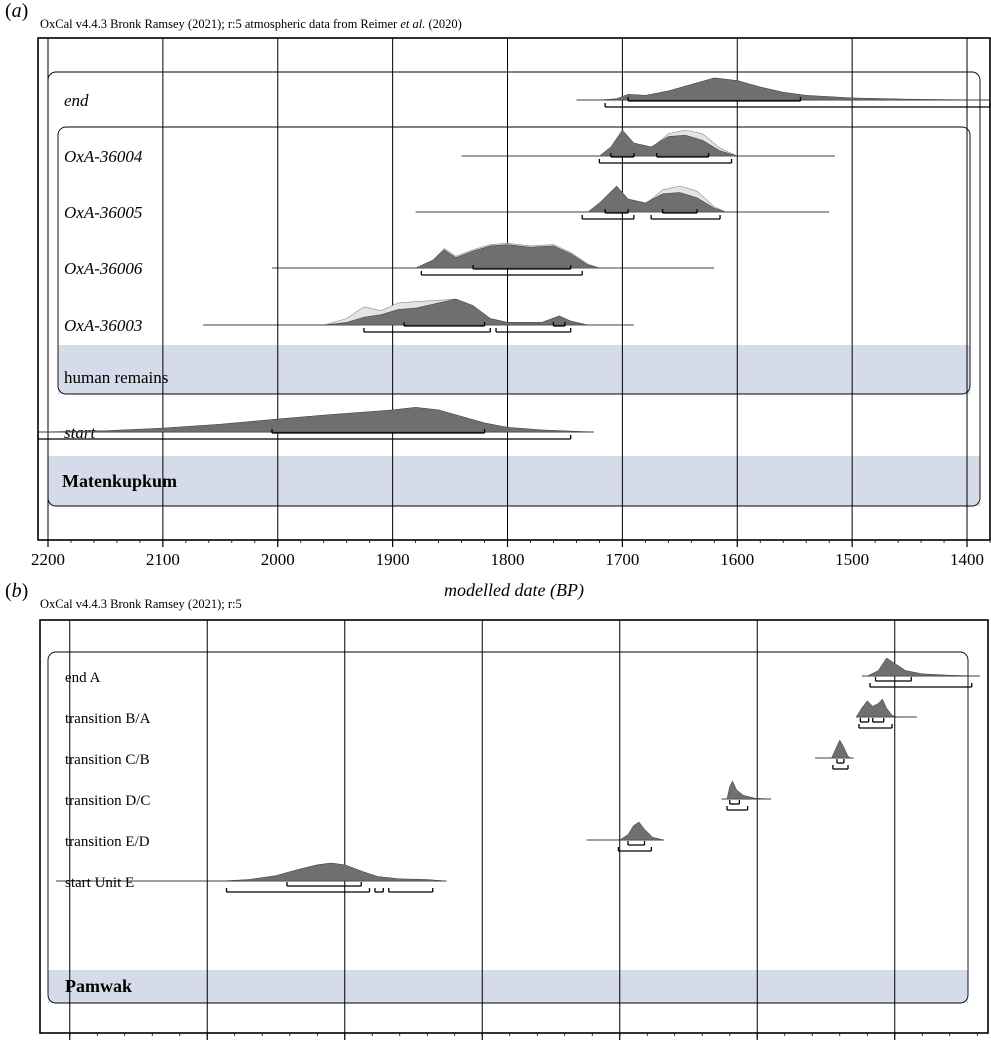  Describe the element at coordinates (108, 719) in the screenshot. I see `series-label: transition B/A` at that location.